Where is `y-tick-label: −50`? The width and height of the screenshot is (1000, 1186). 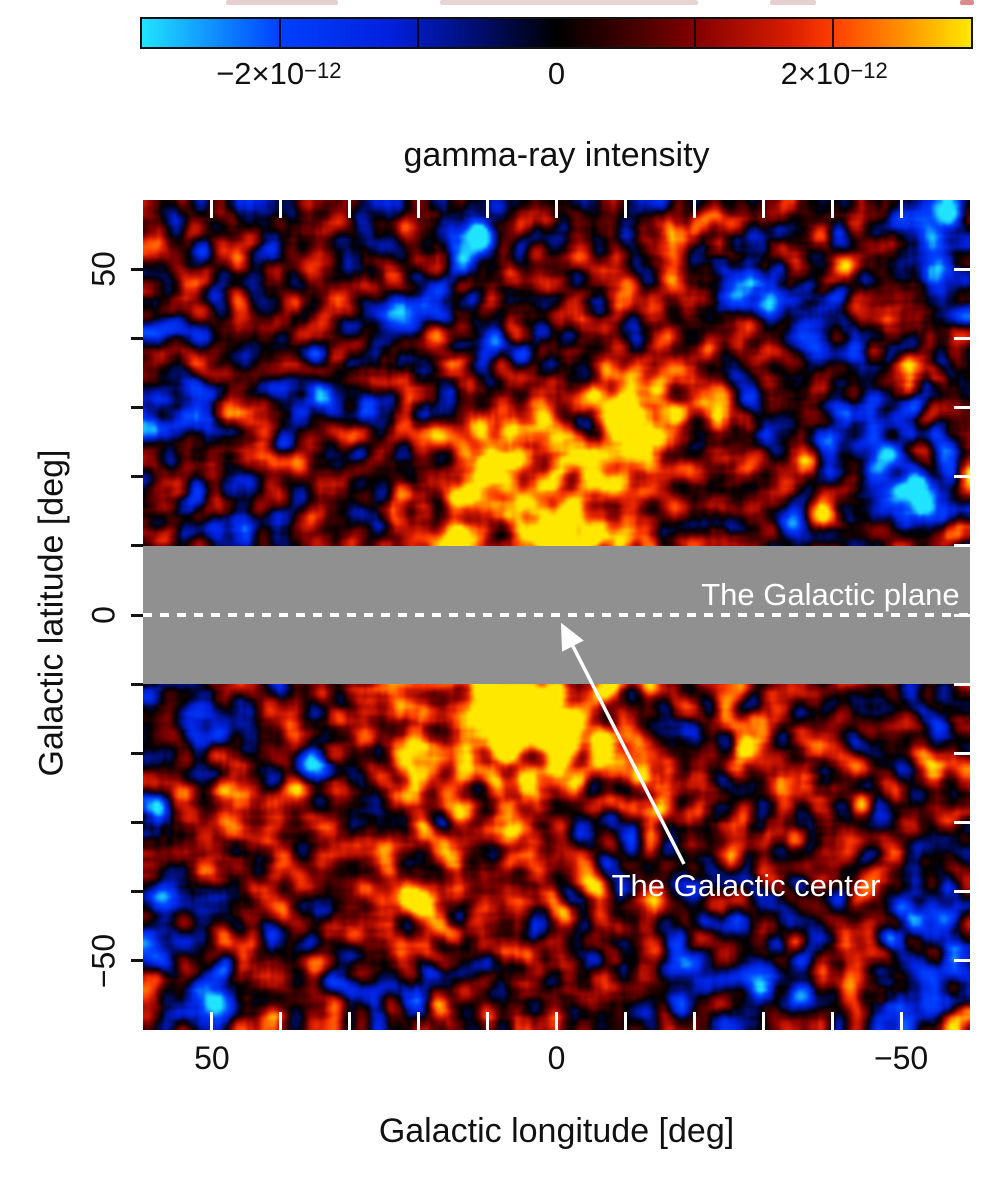 y-tick-label: −50 is located at coordinates (103, 960).